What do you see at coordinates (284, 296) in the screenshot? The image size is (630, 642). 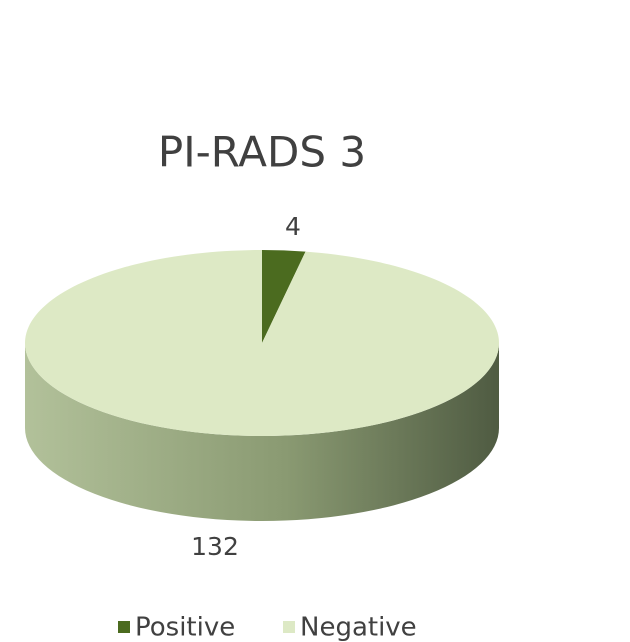 I see `pie-slice` at bounding box center [284, 296].